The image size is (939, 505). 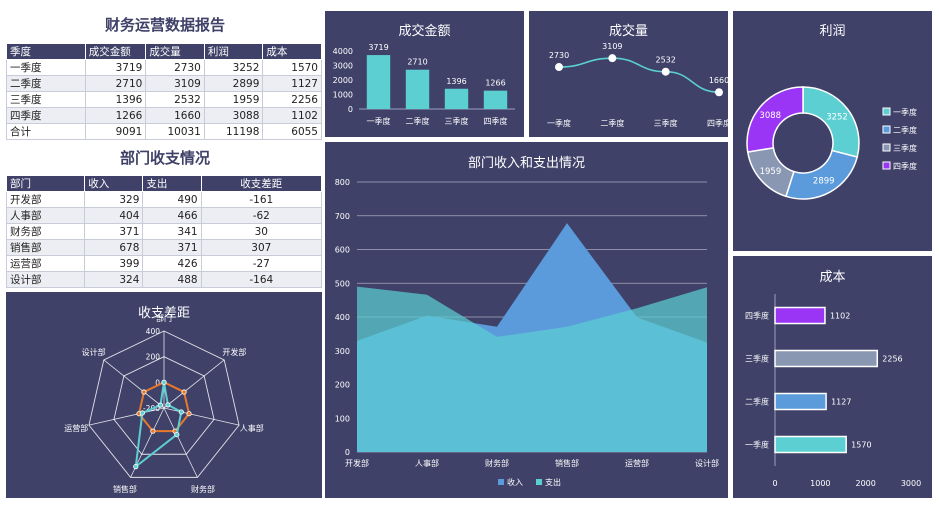 I want to click on table-cell: 404, so click(x=114, y=215).